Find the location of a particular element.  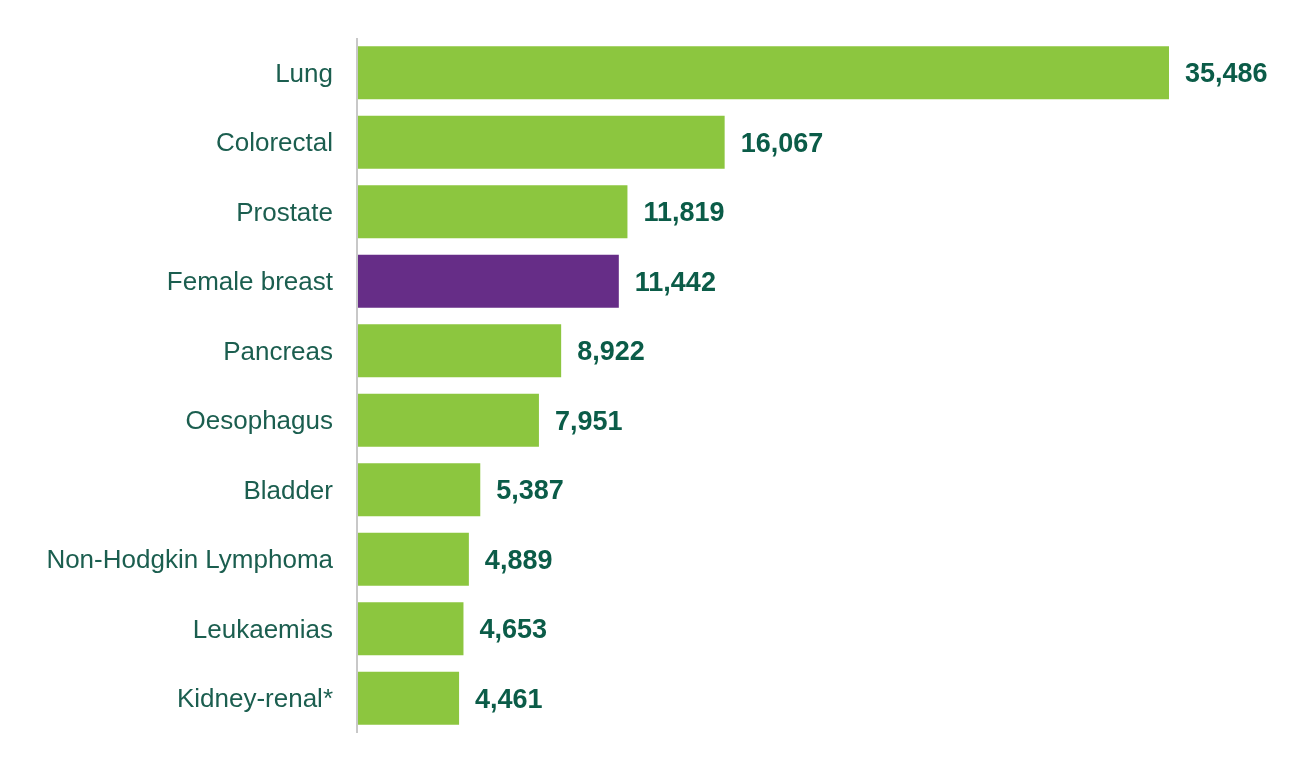

y-tick-label: Colorectal is located at coordinates (274, 142).